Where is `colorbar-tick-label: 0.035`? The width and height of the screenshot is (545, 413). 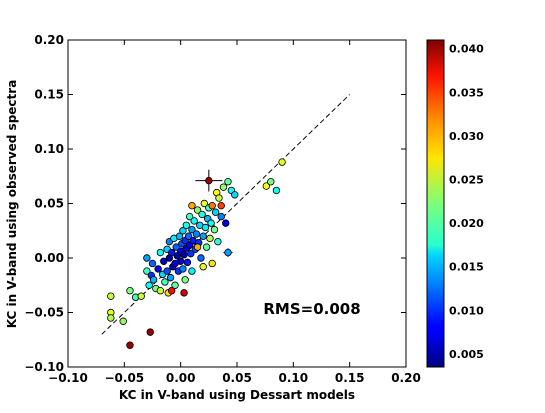 colorbar-tick-label: 0.035 is located at coordinates (466, 92).